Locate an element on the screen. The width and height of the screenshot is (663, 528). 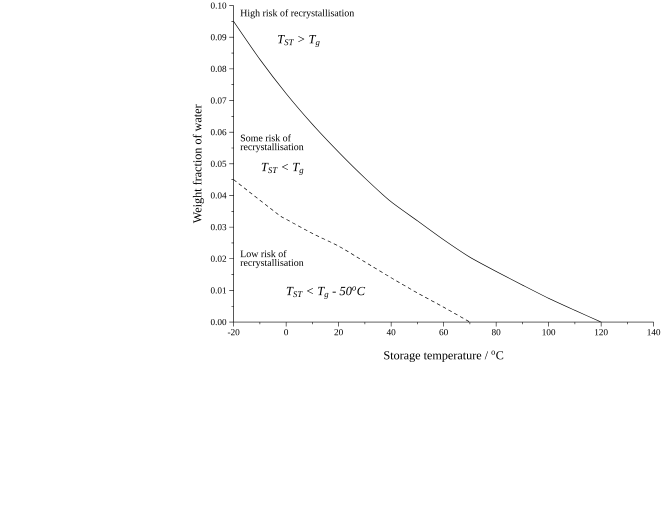
x-tick-label: -20 is located at coordinates (234, 332).